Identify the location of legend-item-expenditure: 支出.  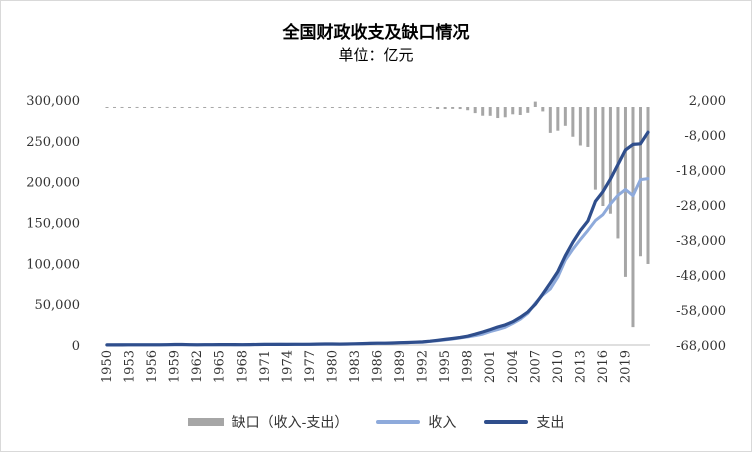
(524, 422).